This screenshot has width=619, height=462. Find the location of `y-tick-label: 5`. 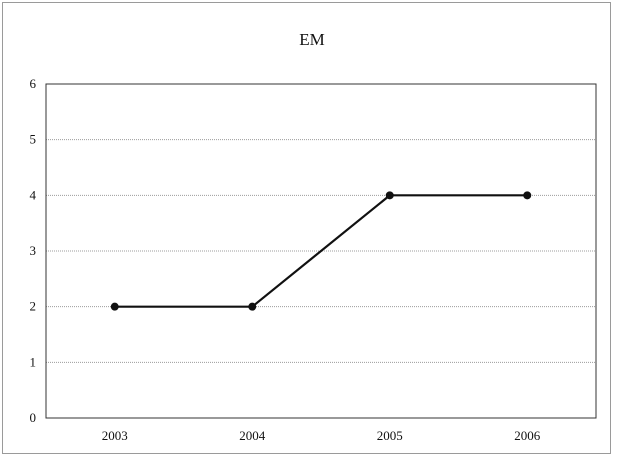

y-tick-label: 5 is located at coordinates (33, 139).